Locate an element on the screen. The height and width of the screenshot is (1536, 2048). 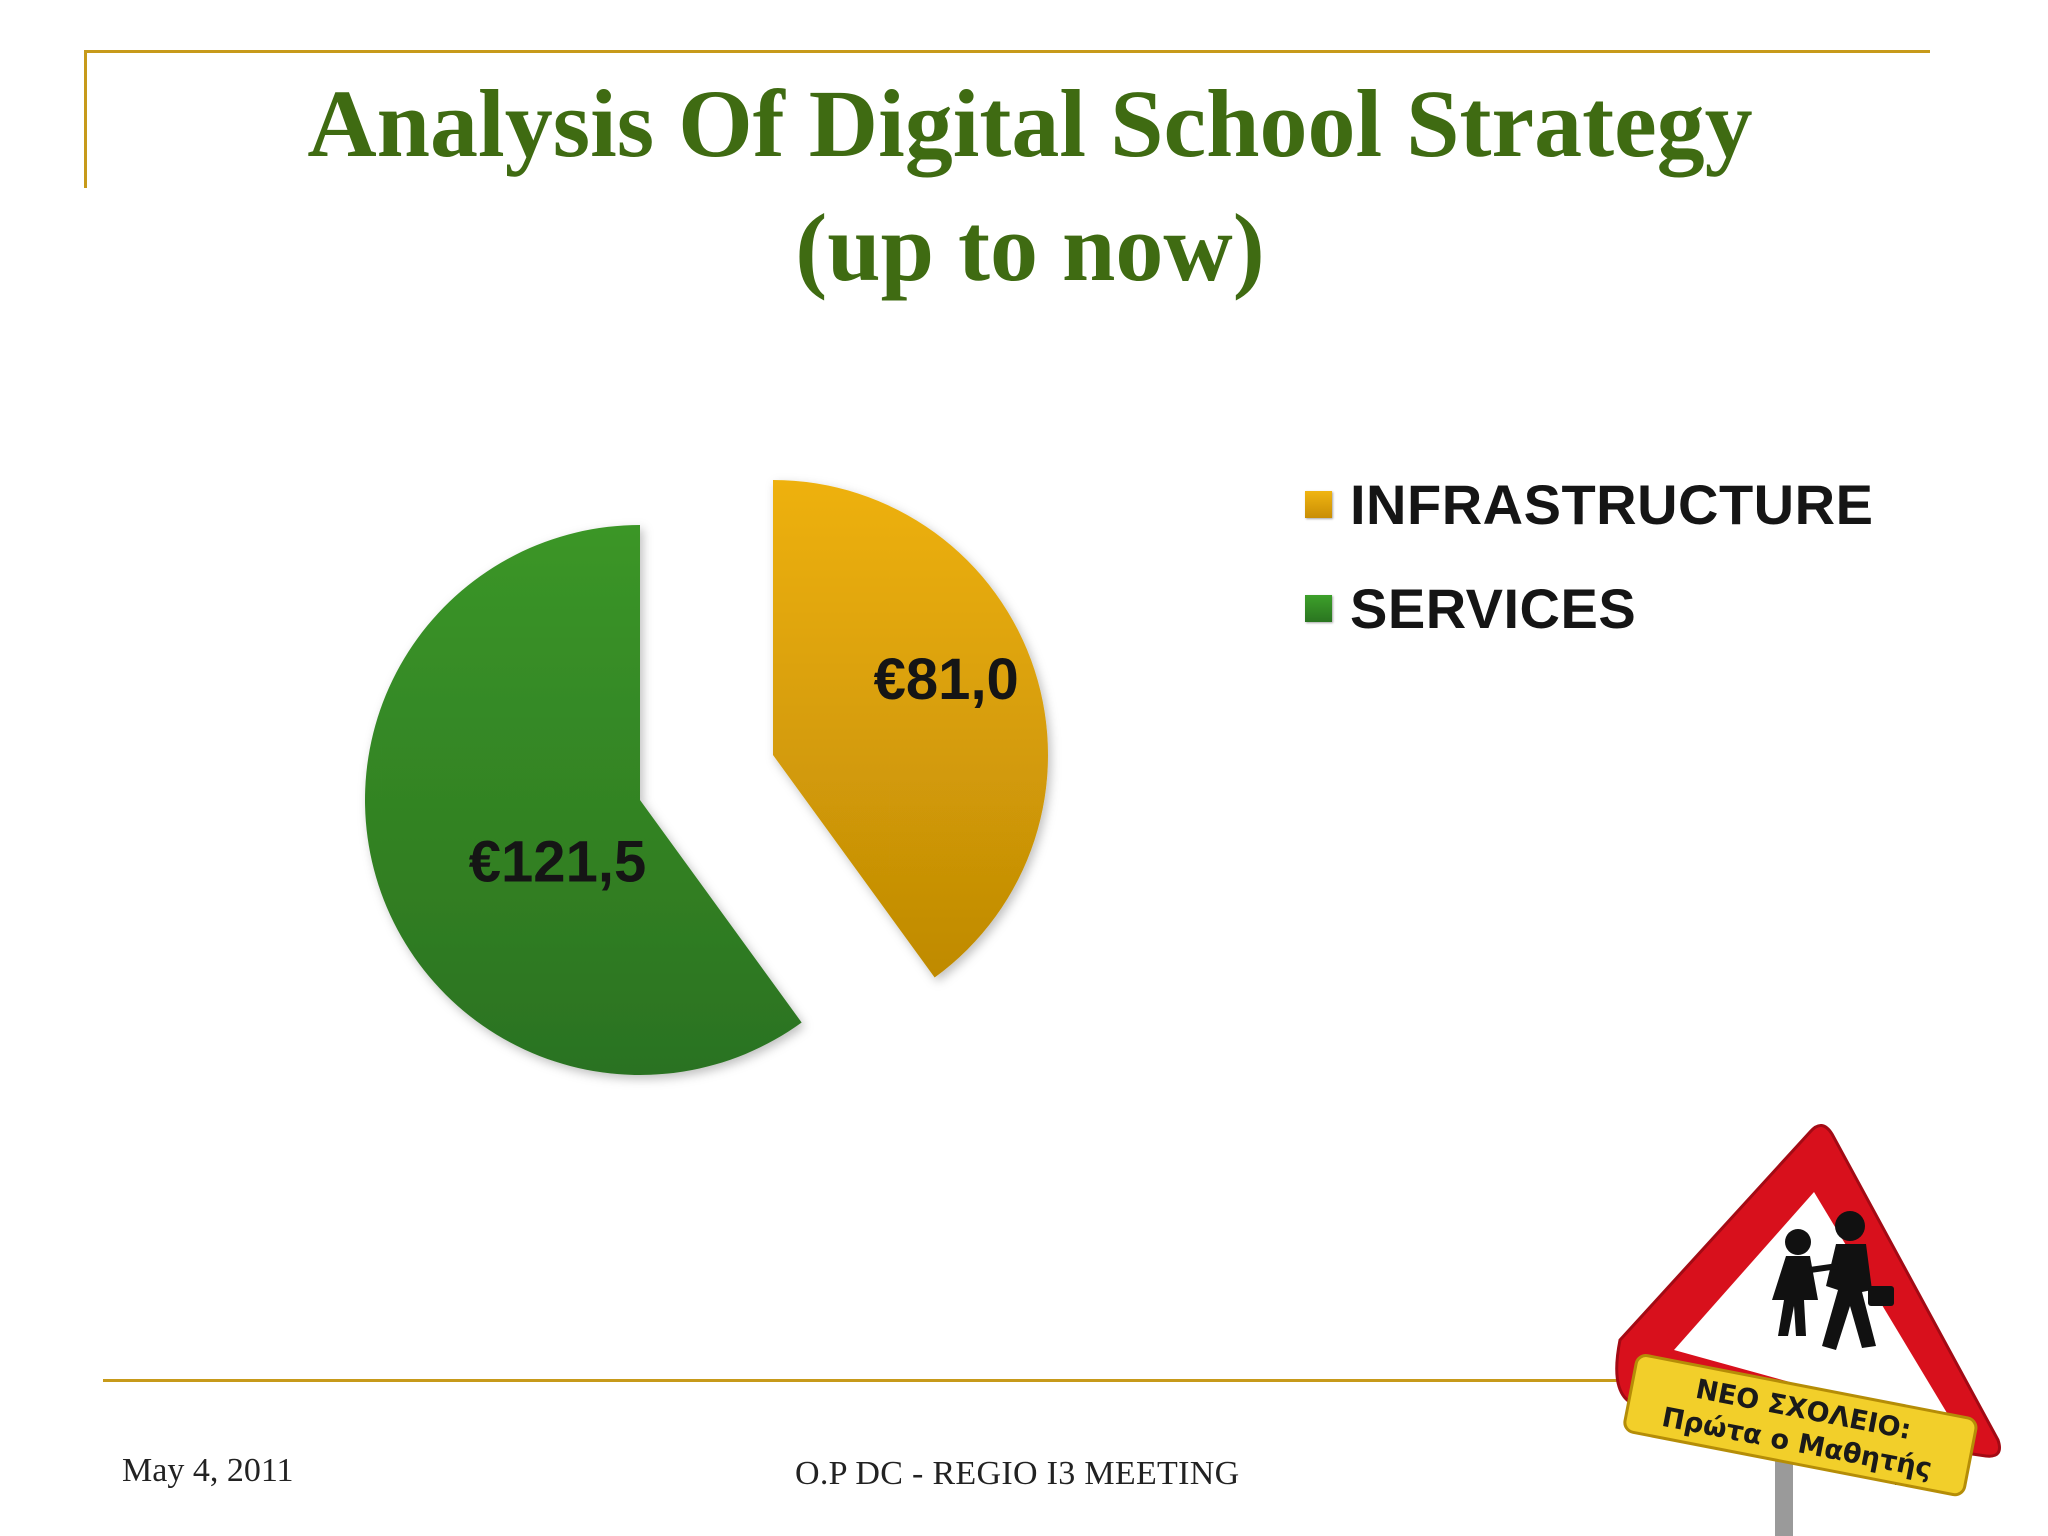
chart-legend: INFRASTRUCTURE SERVICES is located at coordinates (1589, 556).